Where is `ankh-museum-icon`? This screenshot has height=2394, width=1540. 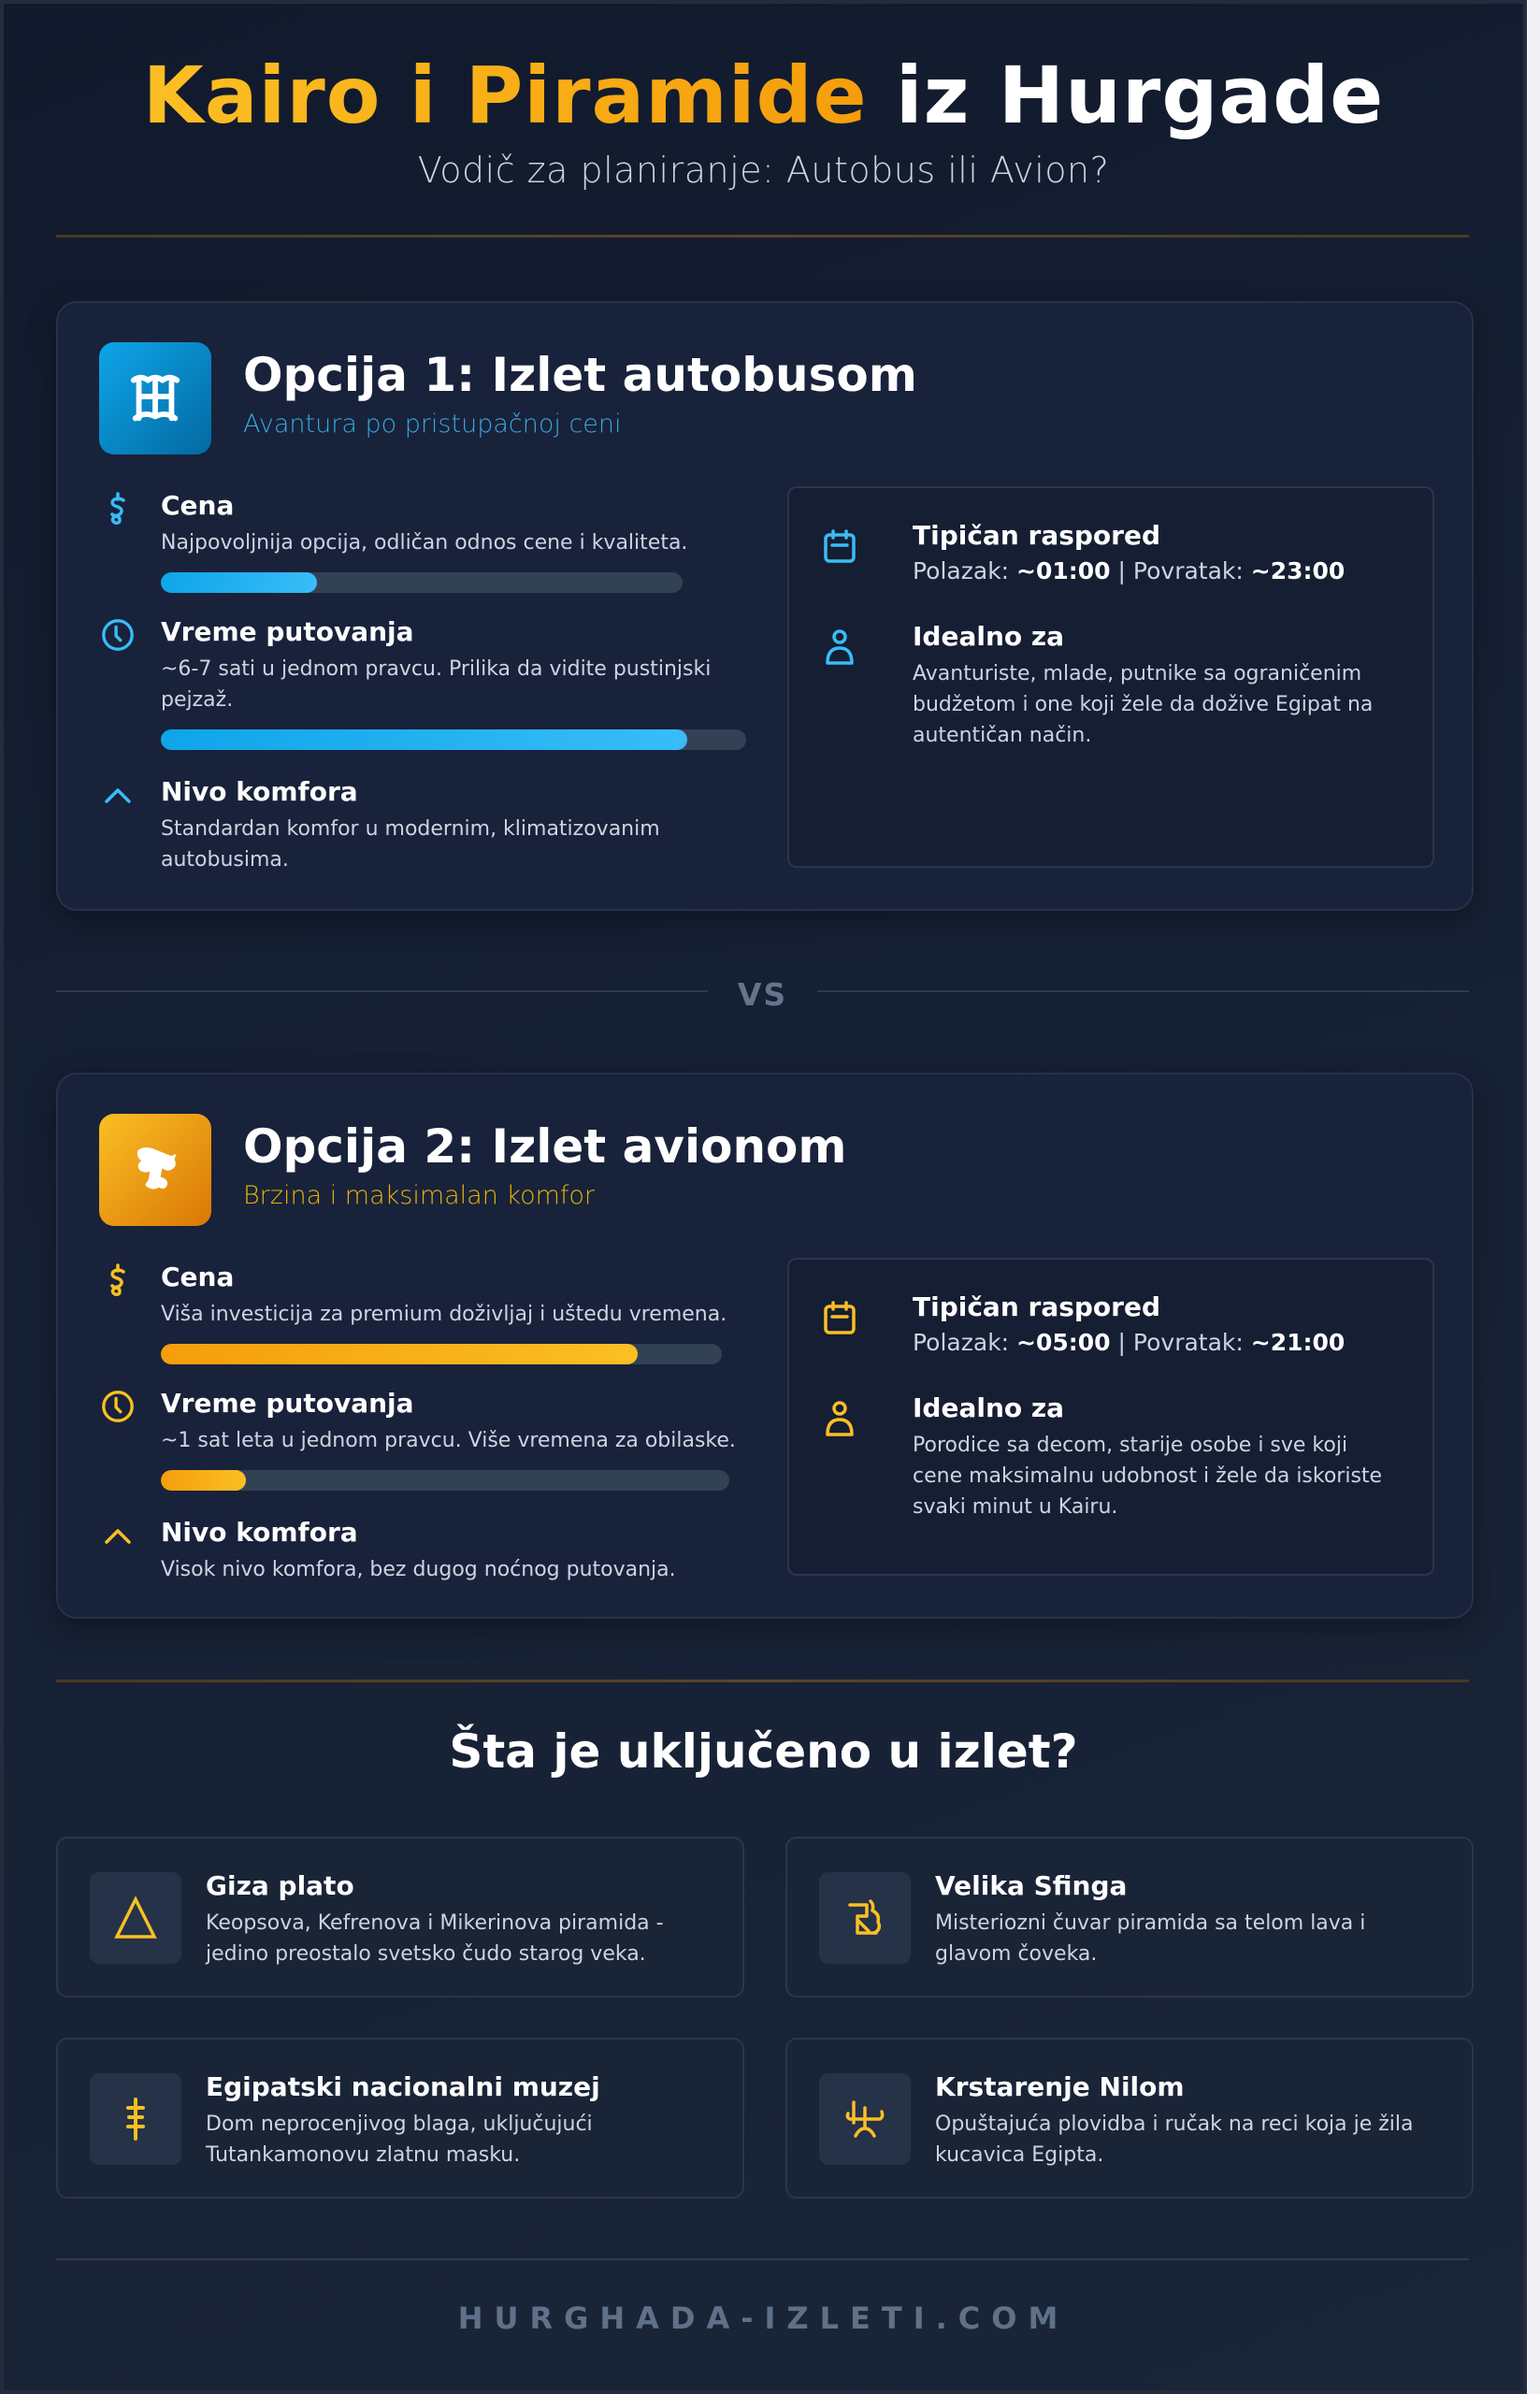 ankh-museum-icon is located at coordinates (135, 2119).